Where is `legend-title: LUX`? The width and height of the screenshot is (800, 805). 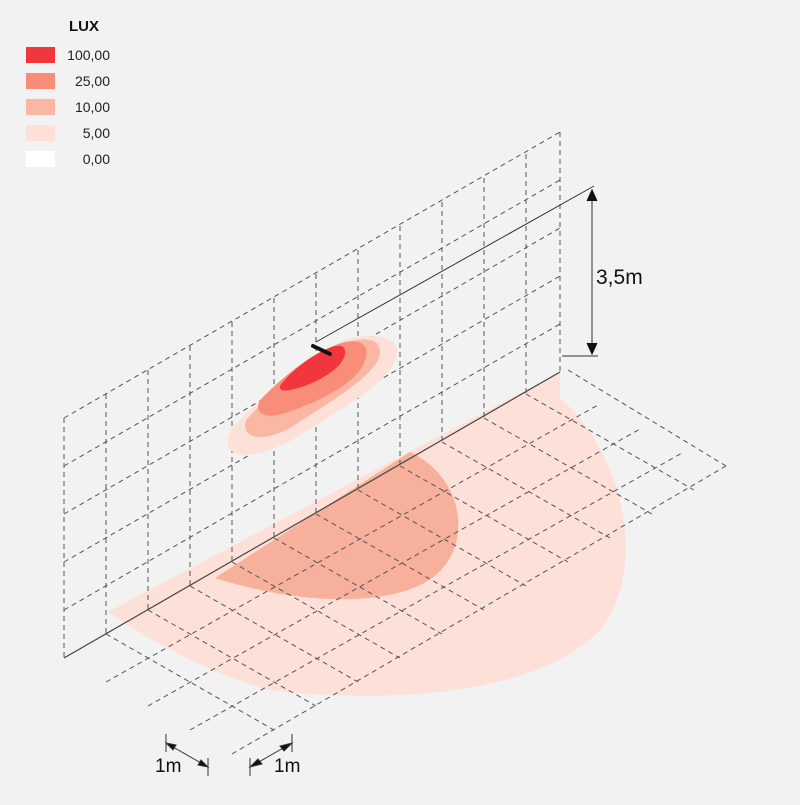 legend-title: LUX is located at coordinates (84, 26).